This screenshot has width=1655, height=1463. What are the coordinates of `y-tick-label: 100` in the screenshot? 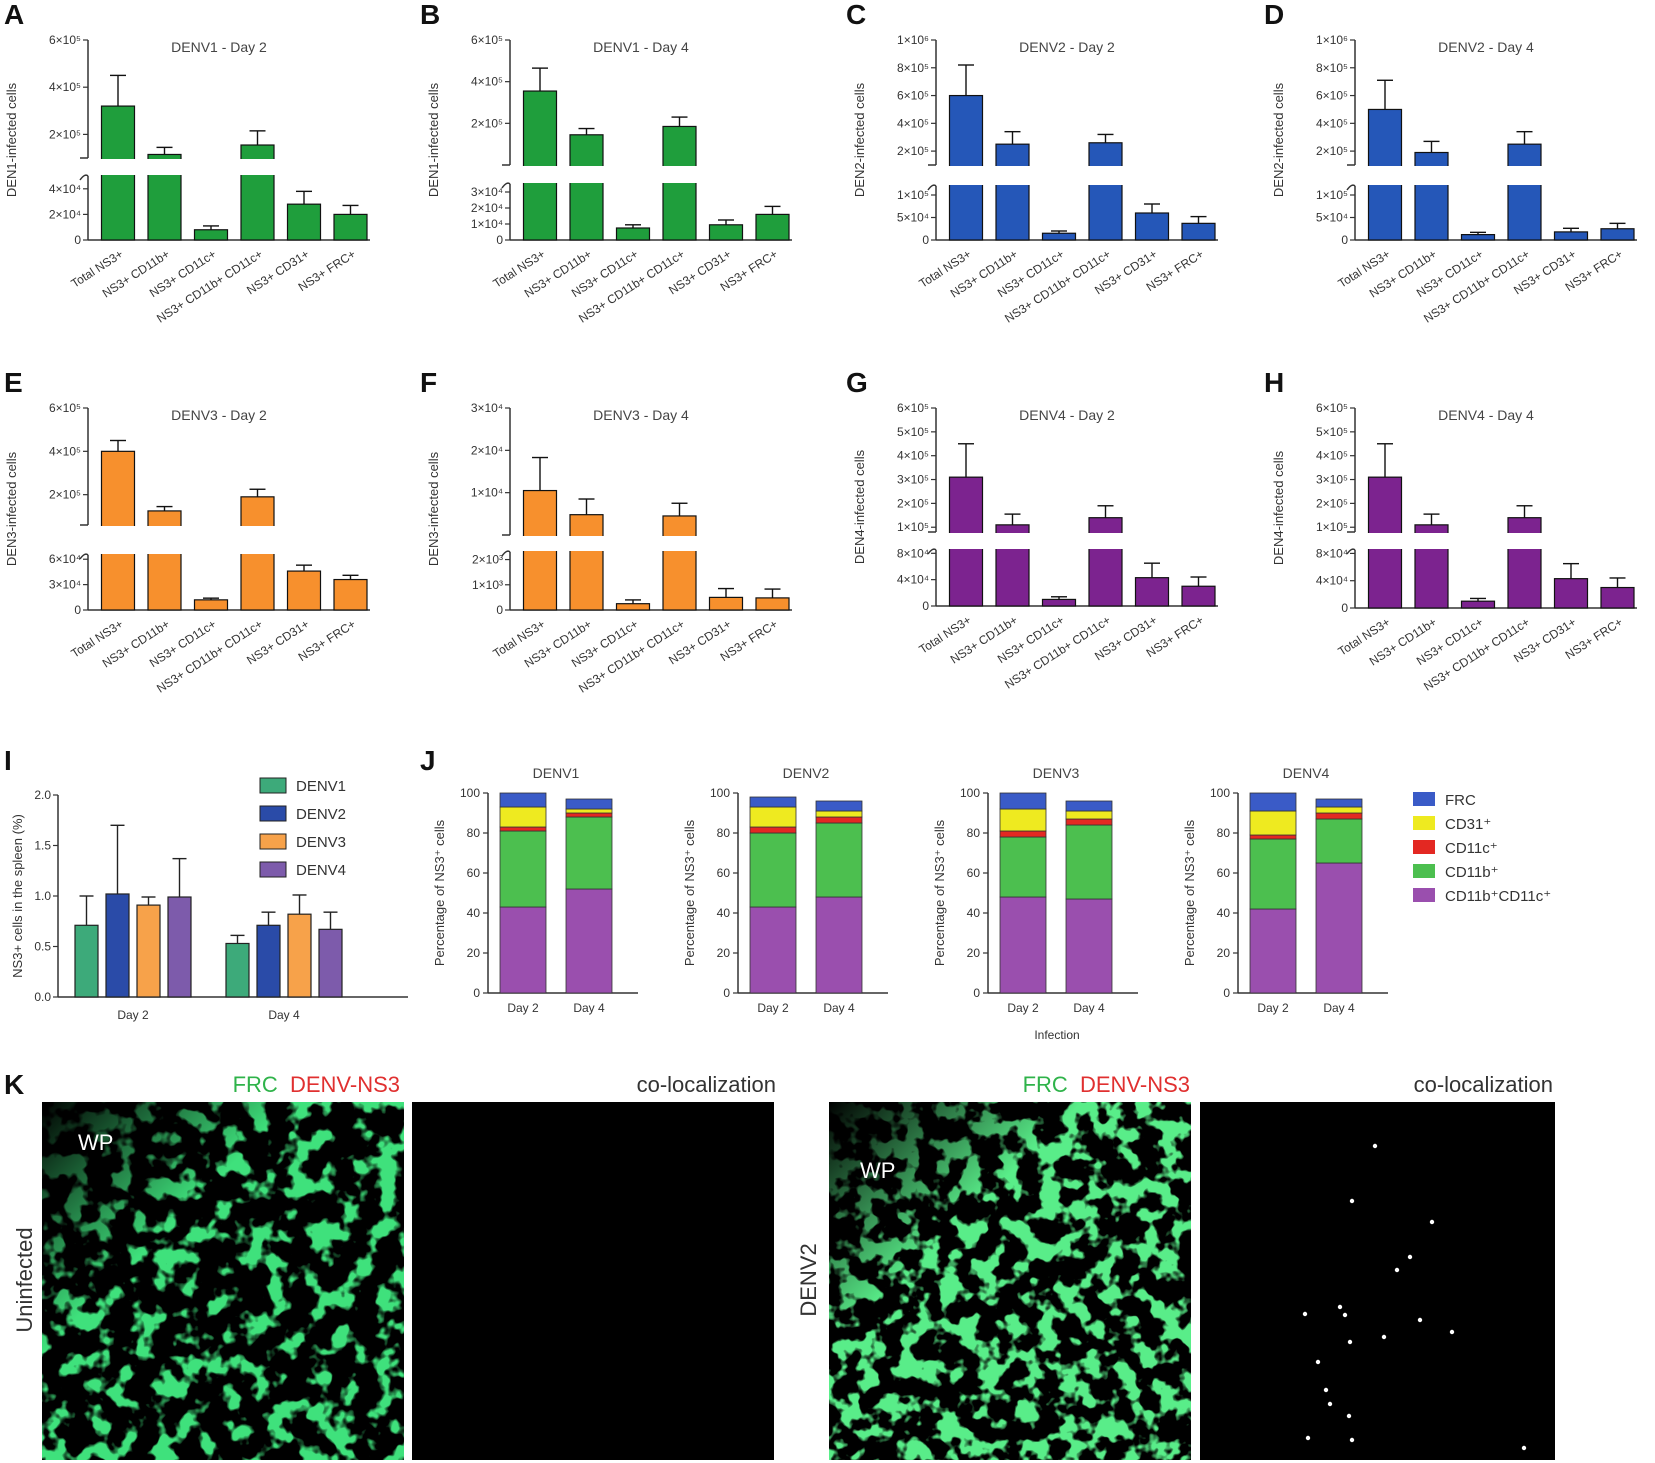 It's located at (720, 793).